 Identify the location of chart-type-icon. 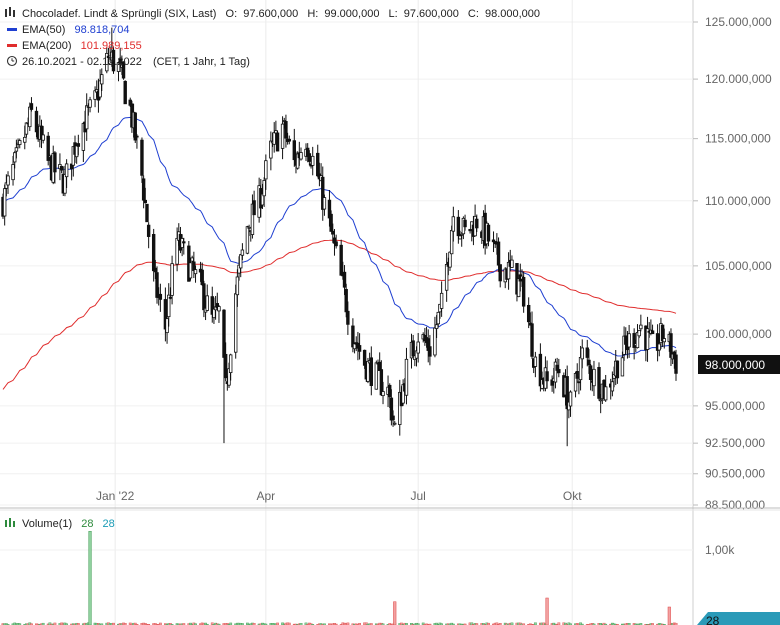
(10, 12).